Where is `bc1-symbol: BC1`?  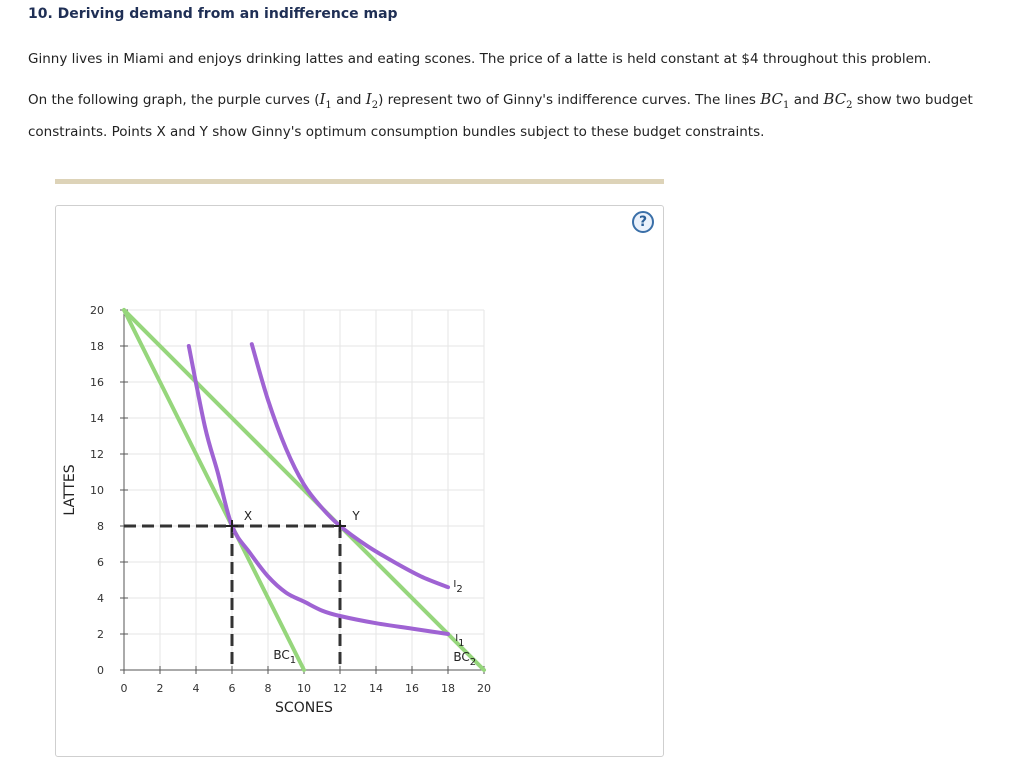
bc1-symbol: BC1 is located at coordinates (775, 100).